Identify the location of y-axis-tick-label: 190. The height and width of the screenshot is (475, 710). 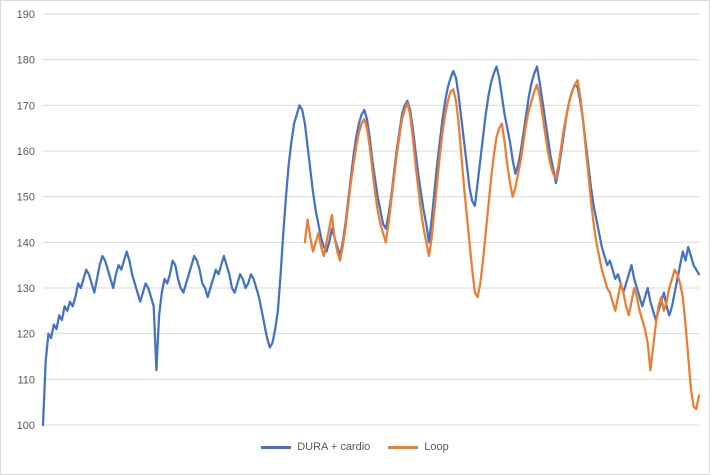
(26, 15).